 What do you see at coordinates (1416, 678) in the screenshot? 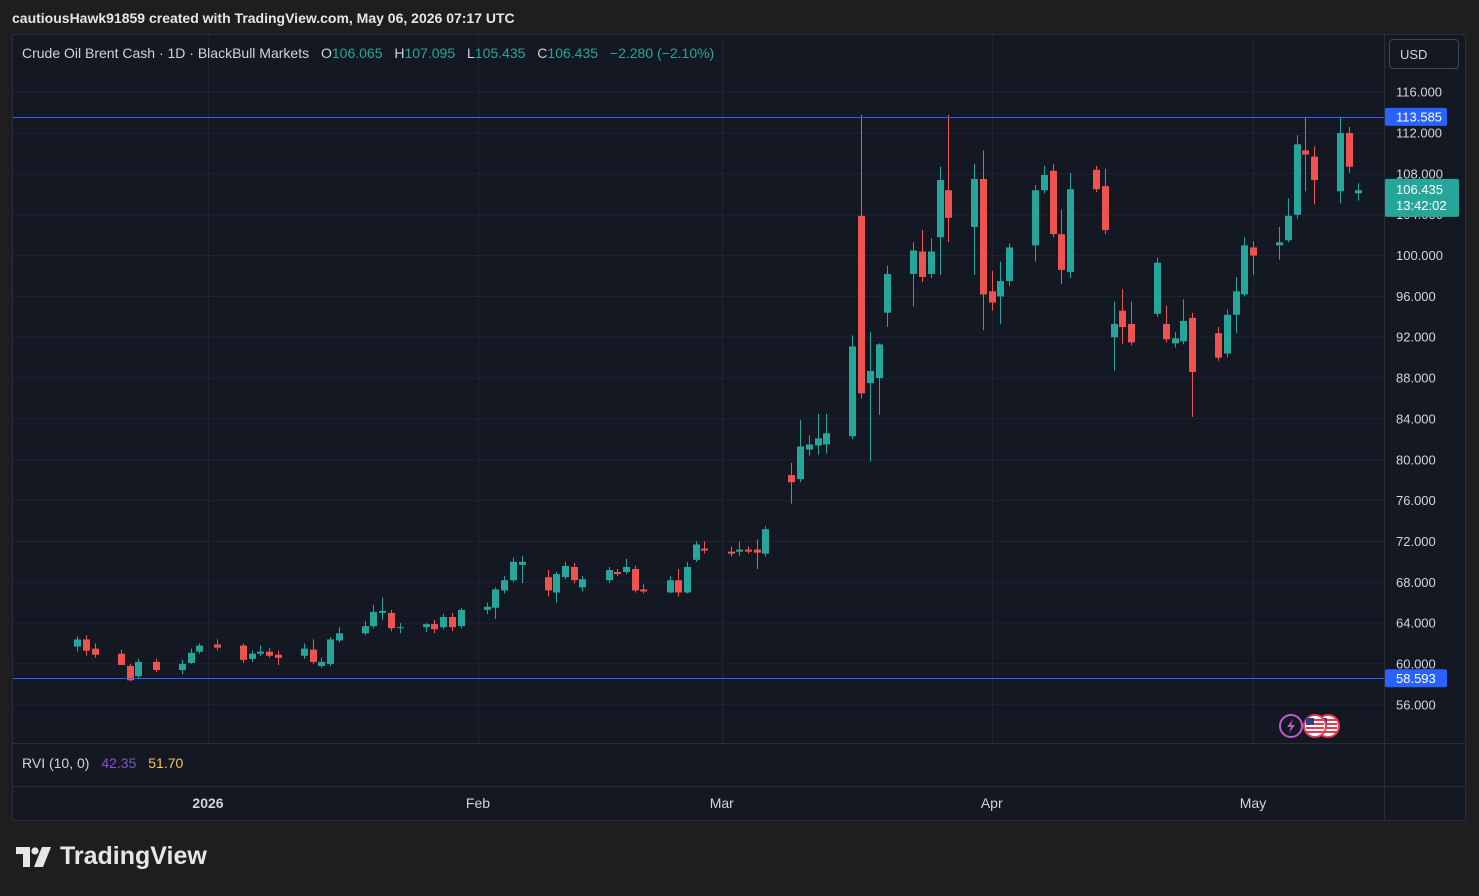
I see `line-price-badge` at bounding box center [1416, 678].